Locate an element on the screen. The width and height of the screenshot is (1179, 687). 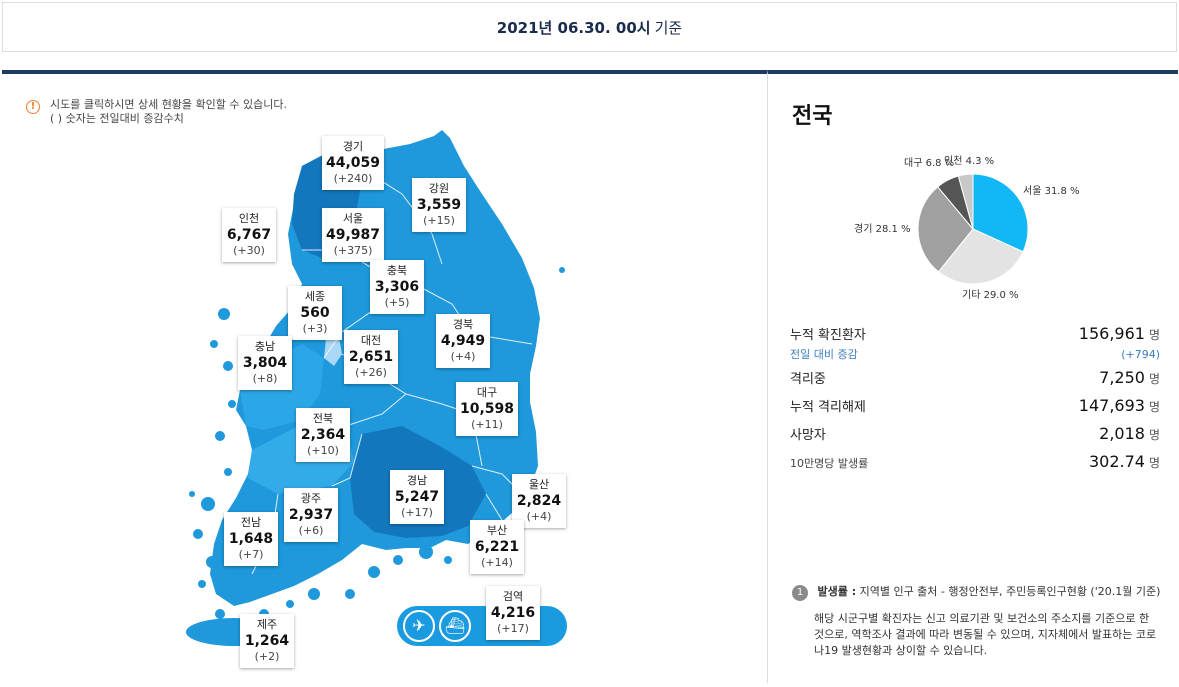
pie-label-서울: 서울 31.8 % is located at coordinates (1051, 191).